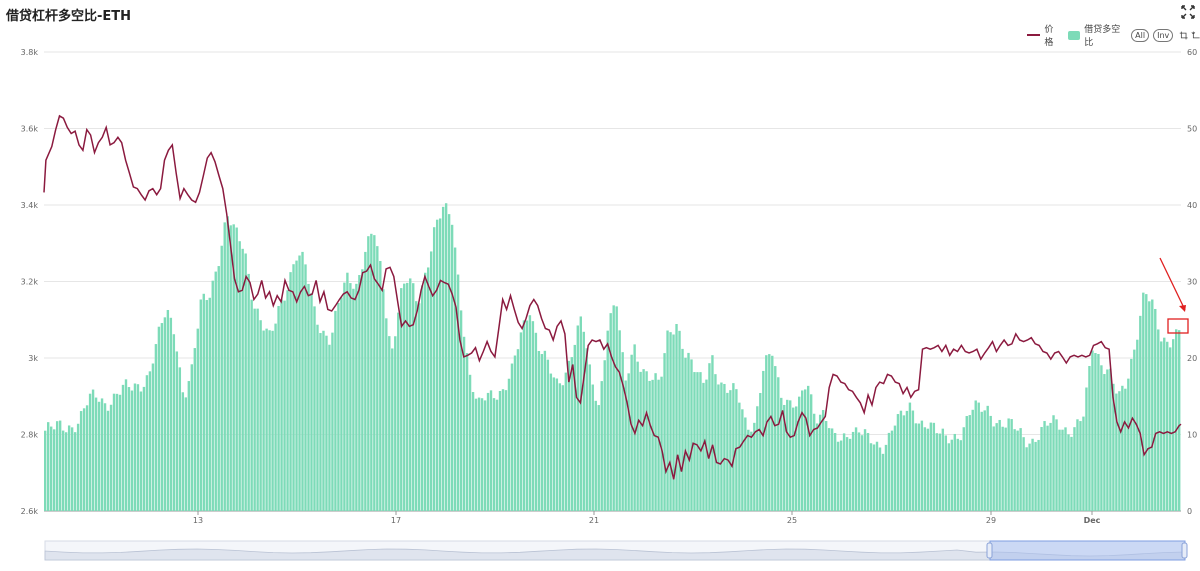 The width and height of the screenshot is (1200, 571). I want to click on legend-price: 价格, so click(1043, 35).